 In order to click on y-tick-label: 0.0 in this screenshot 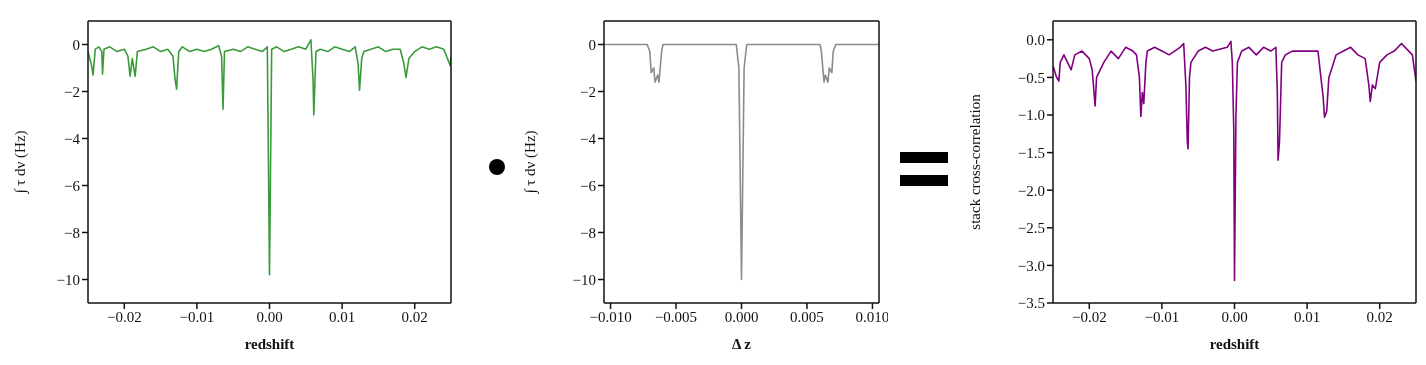, I will do `click(1035, 40)`.